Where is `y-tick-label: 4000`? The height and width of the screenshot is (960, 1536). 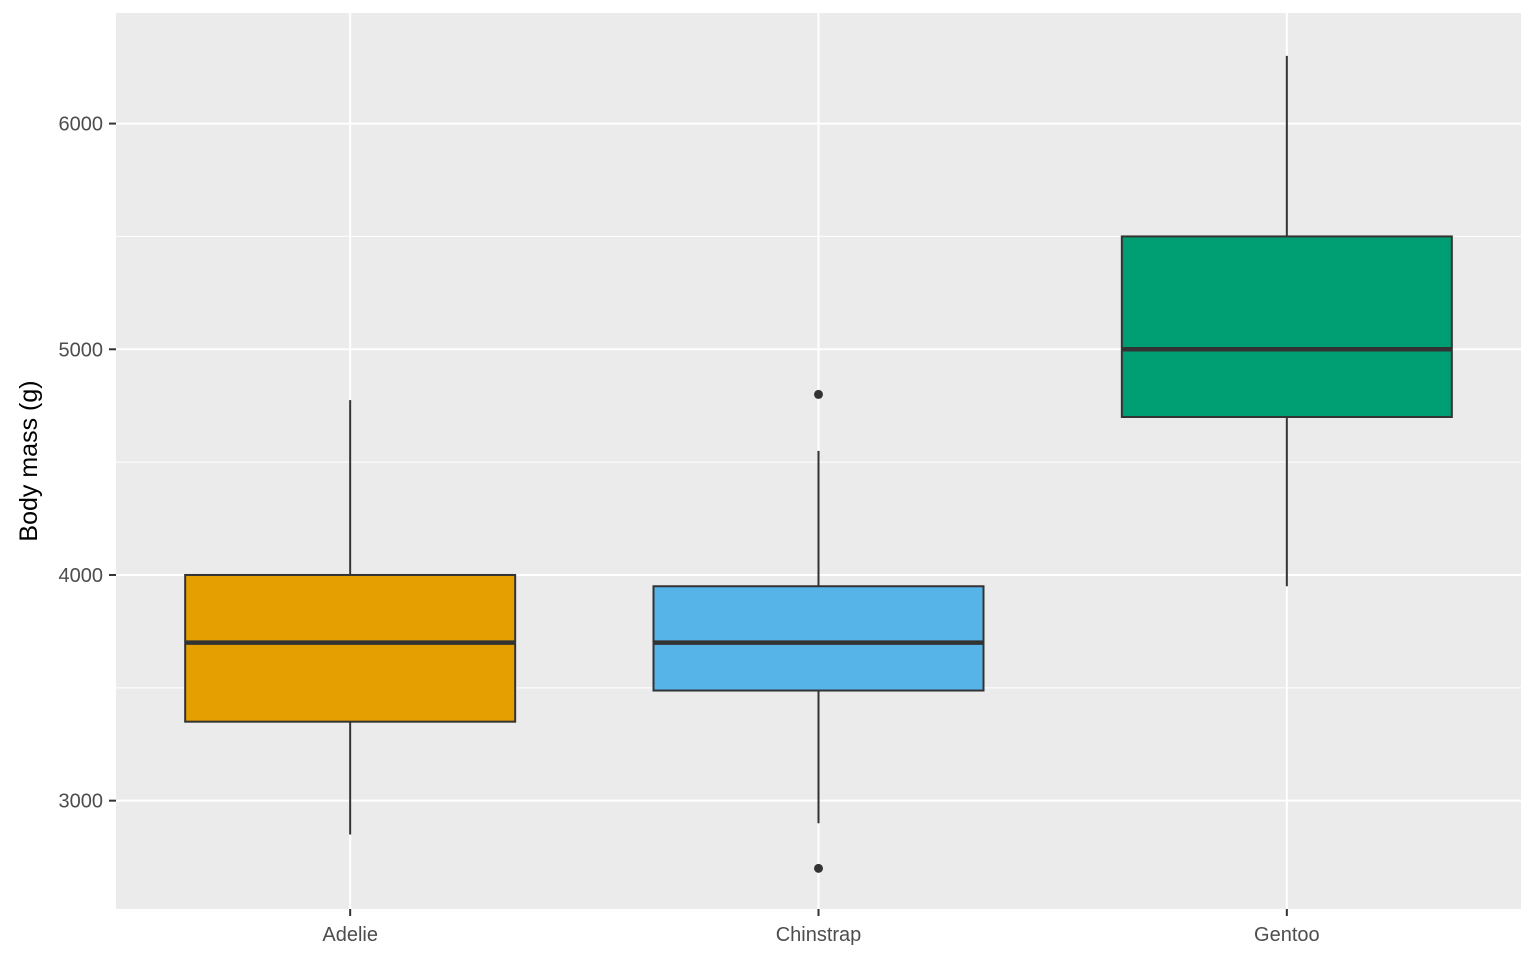 y-tick-label: 4000 is located at coordinates (81, 576).